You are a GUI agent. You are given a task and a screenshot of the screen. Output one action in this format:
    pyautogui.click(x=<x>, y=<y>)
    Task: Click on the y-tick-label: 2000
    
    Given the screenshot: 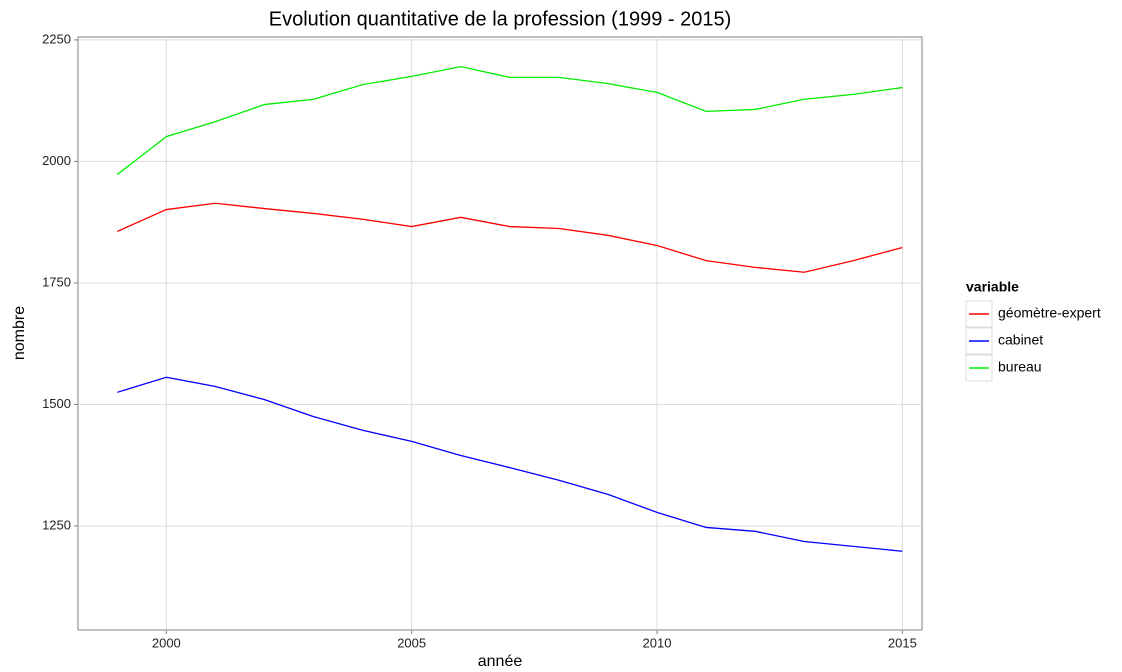 What is the action you would take?
    pyautogui.click(x=56, y=160)
    